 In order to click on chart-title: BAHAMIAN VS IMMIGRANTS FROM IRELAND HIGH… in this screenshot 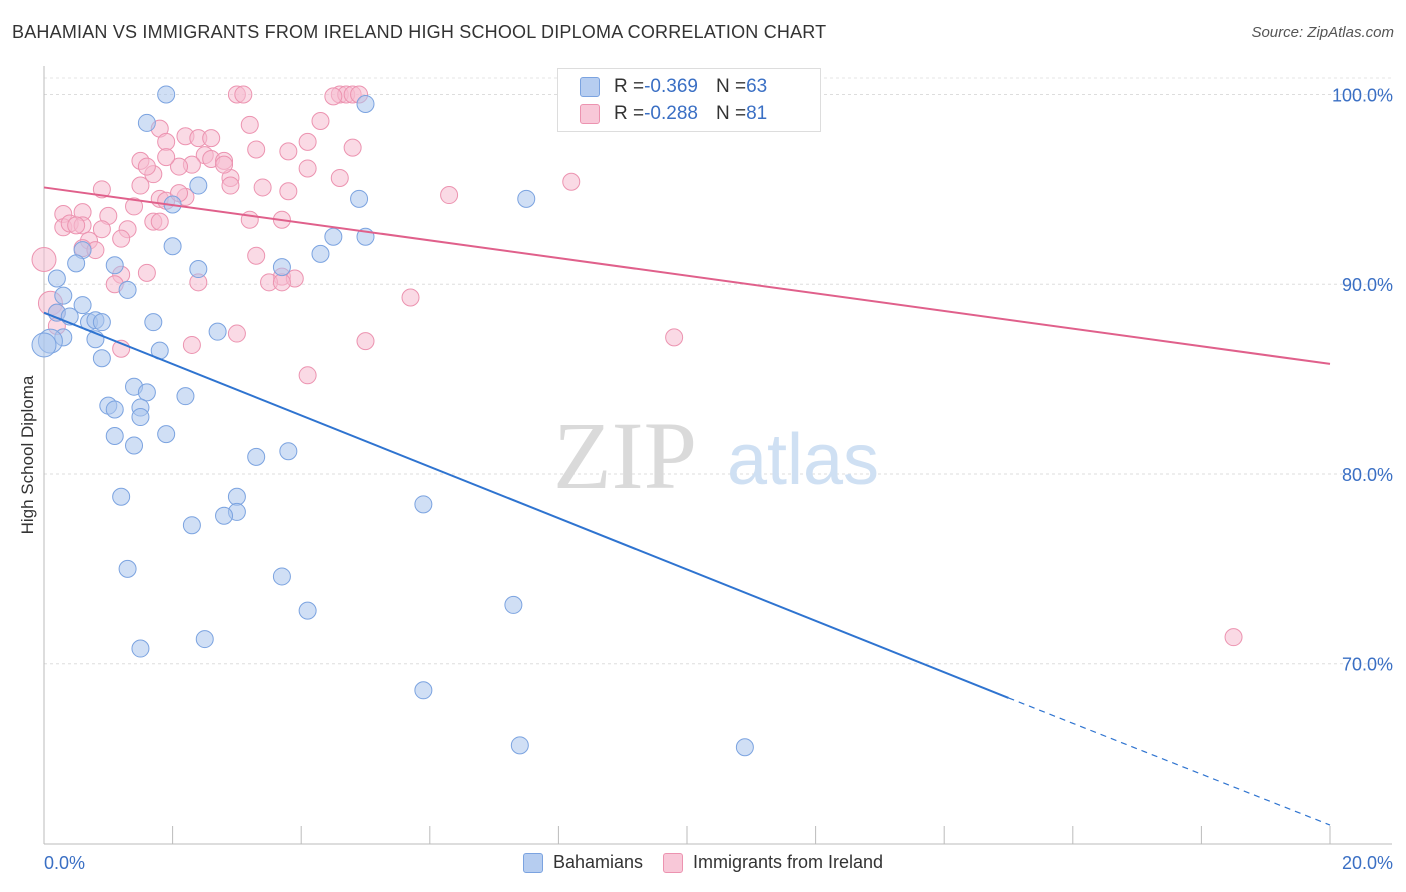, I will do `click(419, 32)`.